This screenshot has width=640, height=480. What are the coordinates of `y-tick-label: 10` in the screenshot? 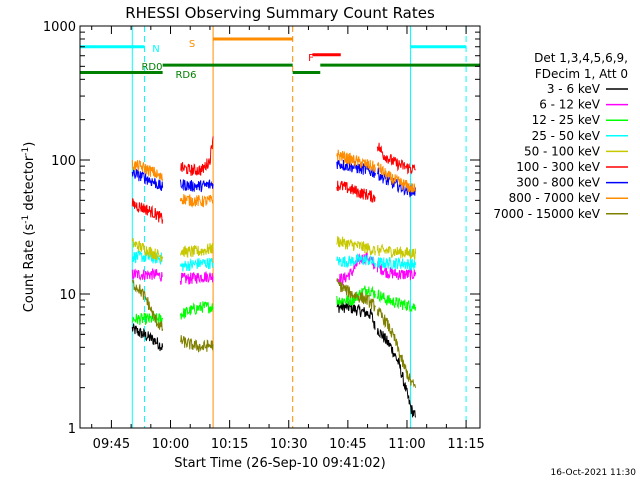 It's located at (67, 295).